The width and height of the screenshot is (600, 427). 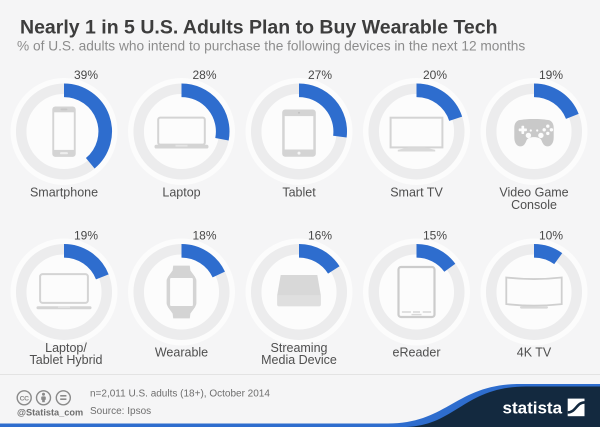 What do you see at coordinates (181, 193) in the screenshot?
I see `svg-text: Laptop` at bounding box center [181, 193].